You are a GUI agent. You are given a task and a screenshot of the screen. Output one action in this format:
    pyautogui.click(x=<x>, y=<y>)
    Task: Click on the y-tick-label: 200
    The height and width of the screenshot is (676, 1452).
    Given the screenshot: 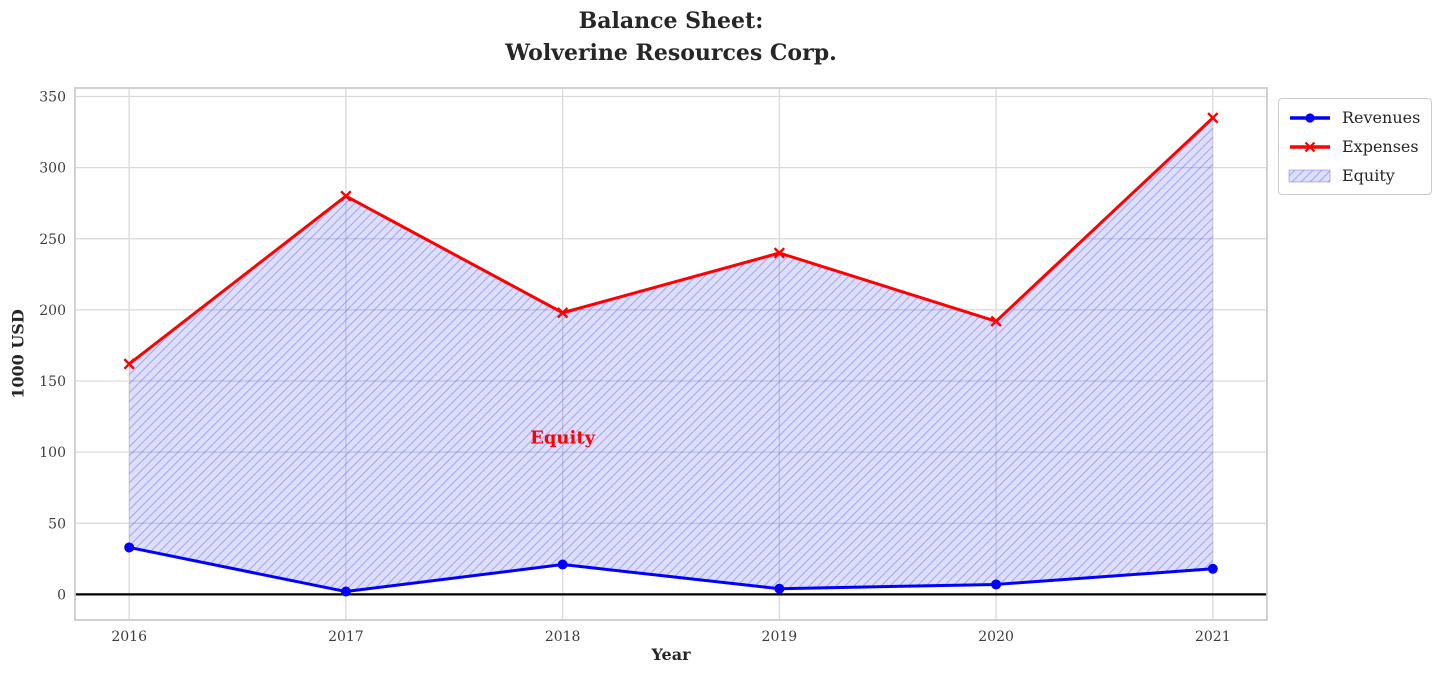 What is the action you would take?
    pyautogui.click(x=52, y=311)
    